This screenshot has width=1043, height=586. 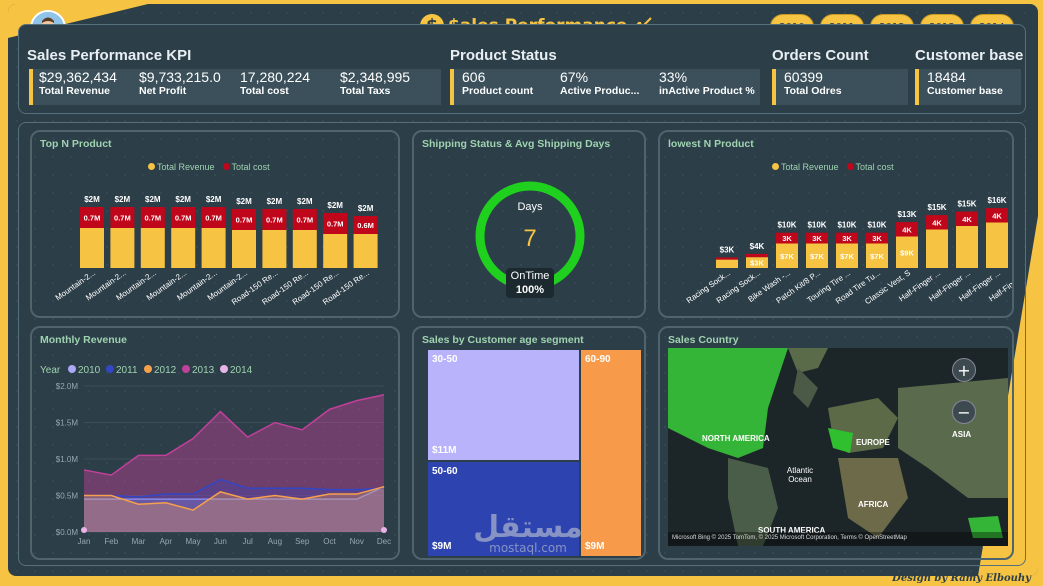 What do you see at coordinates (503, 405) in the screenshot?
I see `treemap-cell-30-50: 30-50 $11M` at bounding box center [503, 405].